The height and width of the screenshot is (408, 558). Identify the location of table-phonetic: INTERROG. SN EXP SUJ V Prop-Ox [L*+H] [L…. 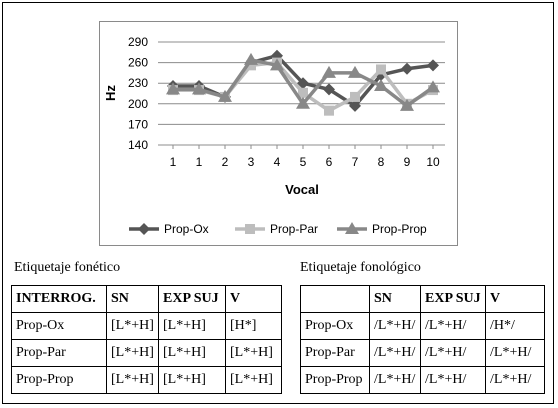
(146, 339).